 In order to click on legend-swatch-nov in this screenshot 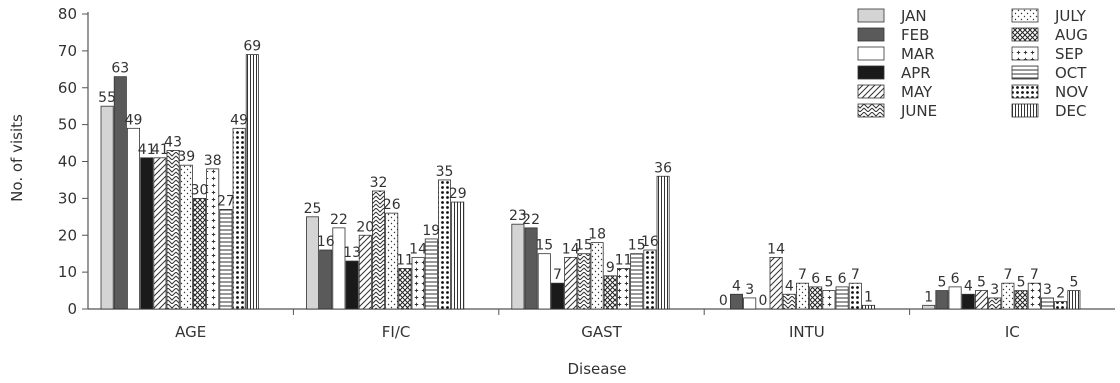, I will do `click(1025, 91)`.